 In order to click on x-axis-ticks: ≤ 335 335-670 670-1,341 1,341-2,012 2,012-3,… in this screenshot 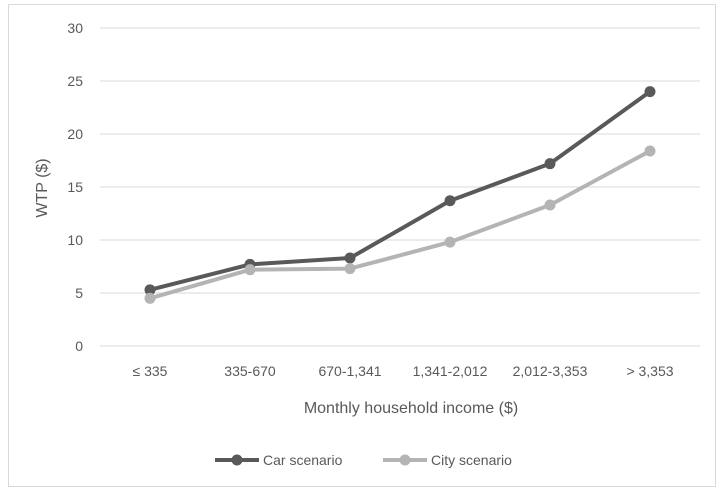, I will do `click(403, 371)`.